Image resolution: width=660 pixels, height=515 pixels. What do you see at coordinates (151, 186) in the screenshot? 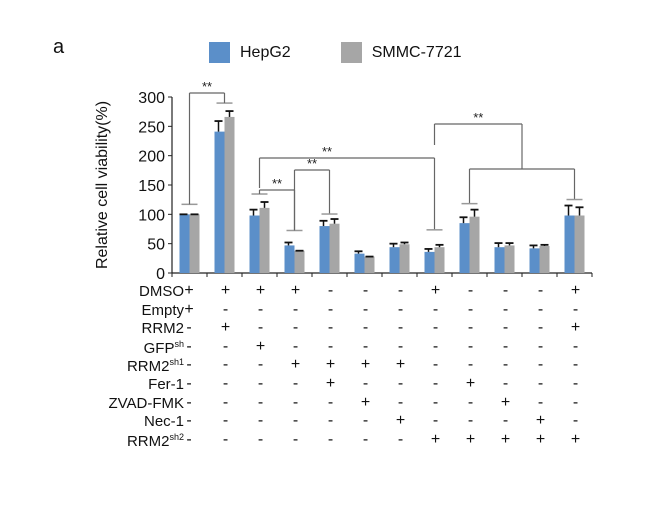
I see `y-tick-label: 150` at bounding box center [151, 186].